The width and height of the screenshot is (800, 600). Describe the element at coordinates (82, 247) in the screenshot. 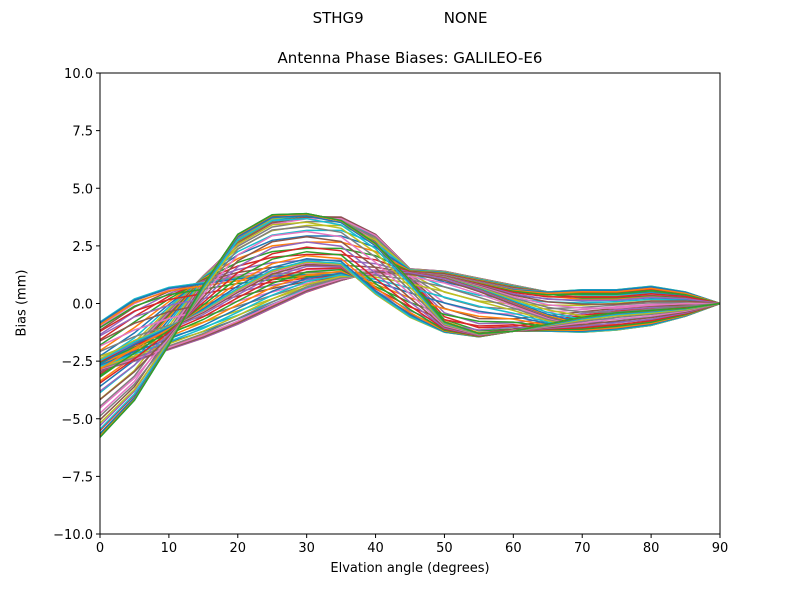

I see `y-tick-label: 2.5` at that location.